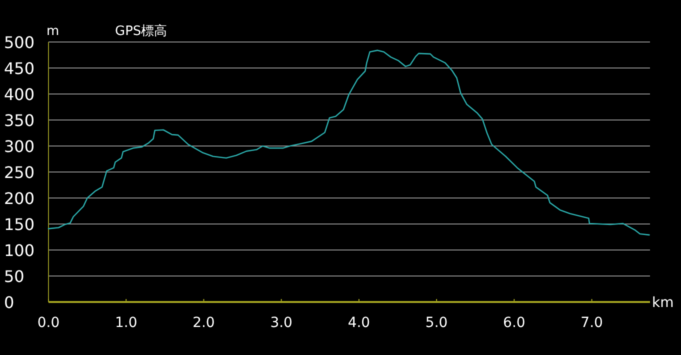 This screenshot has width=681, height=355. I want to click on x-axis-title: km, so click(663, 303).